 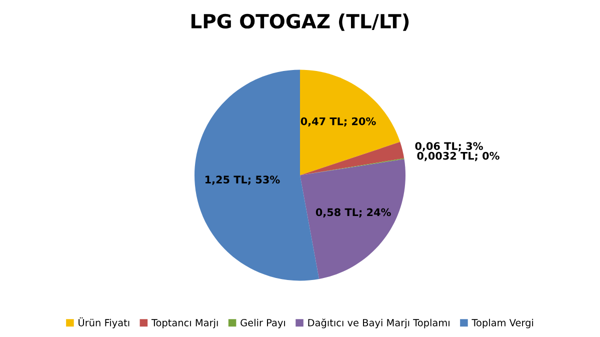 I want to click on data-label: 0,0032 TL; 0%, so click(x=458, y=157).